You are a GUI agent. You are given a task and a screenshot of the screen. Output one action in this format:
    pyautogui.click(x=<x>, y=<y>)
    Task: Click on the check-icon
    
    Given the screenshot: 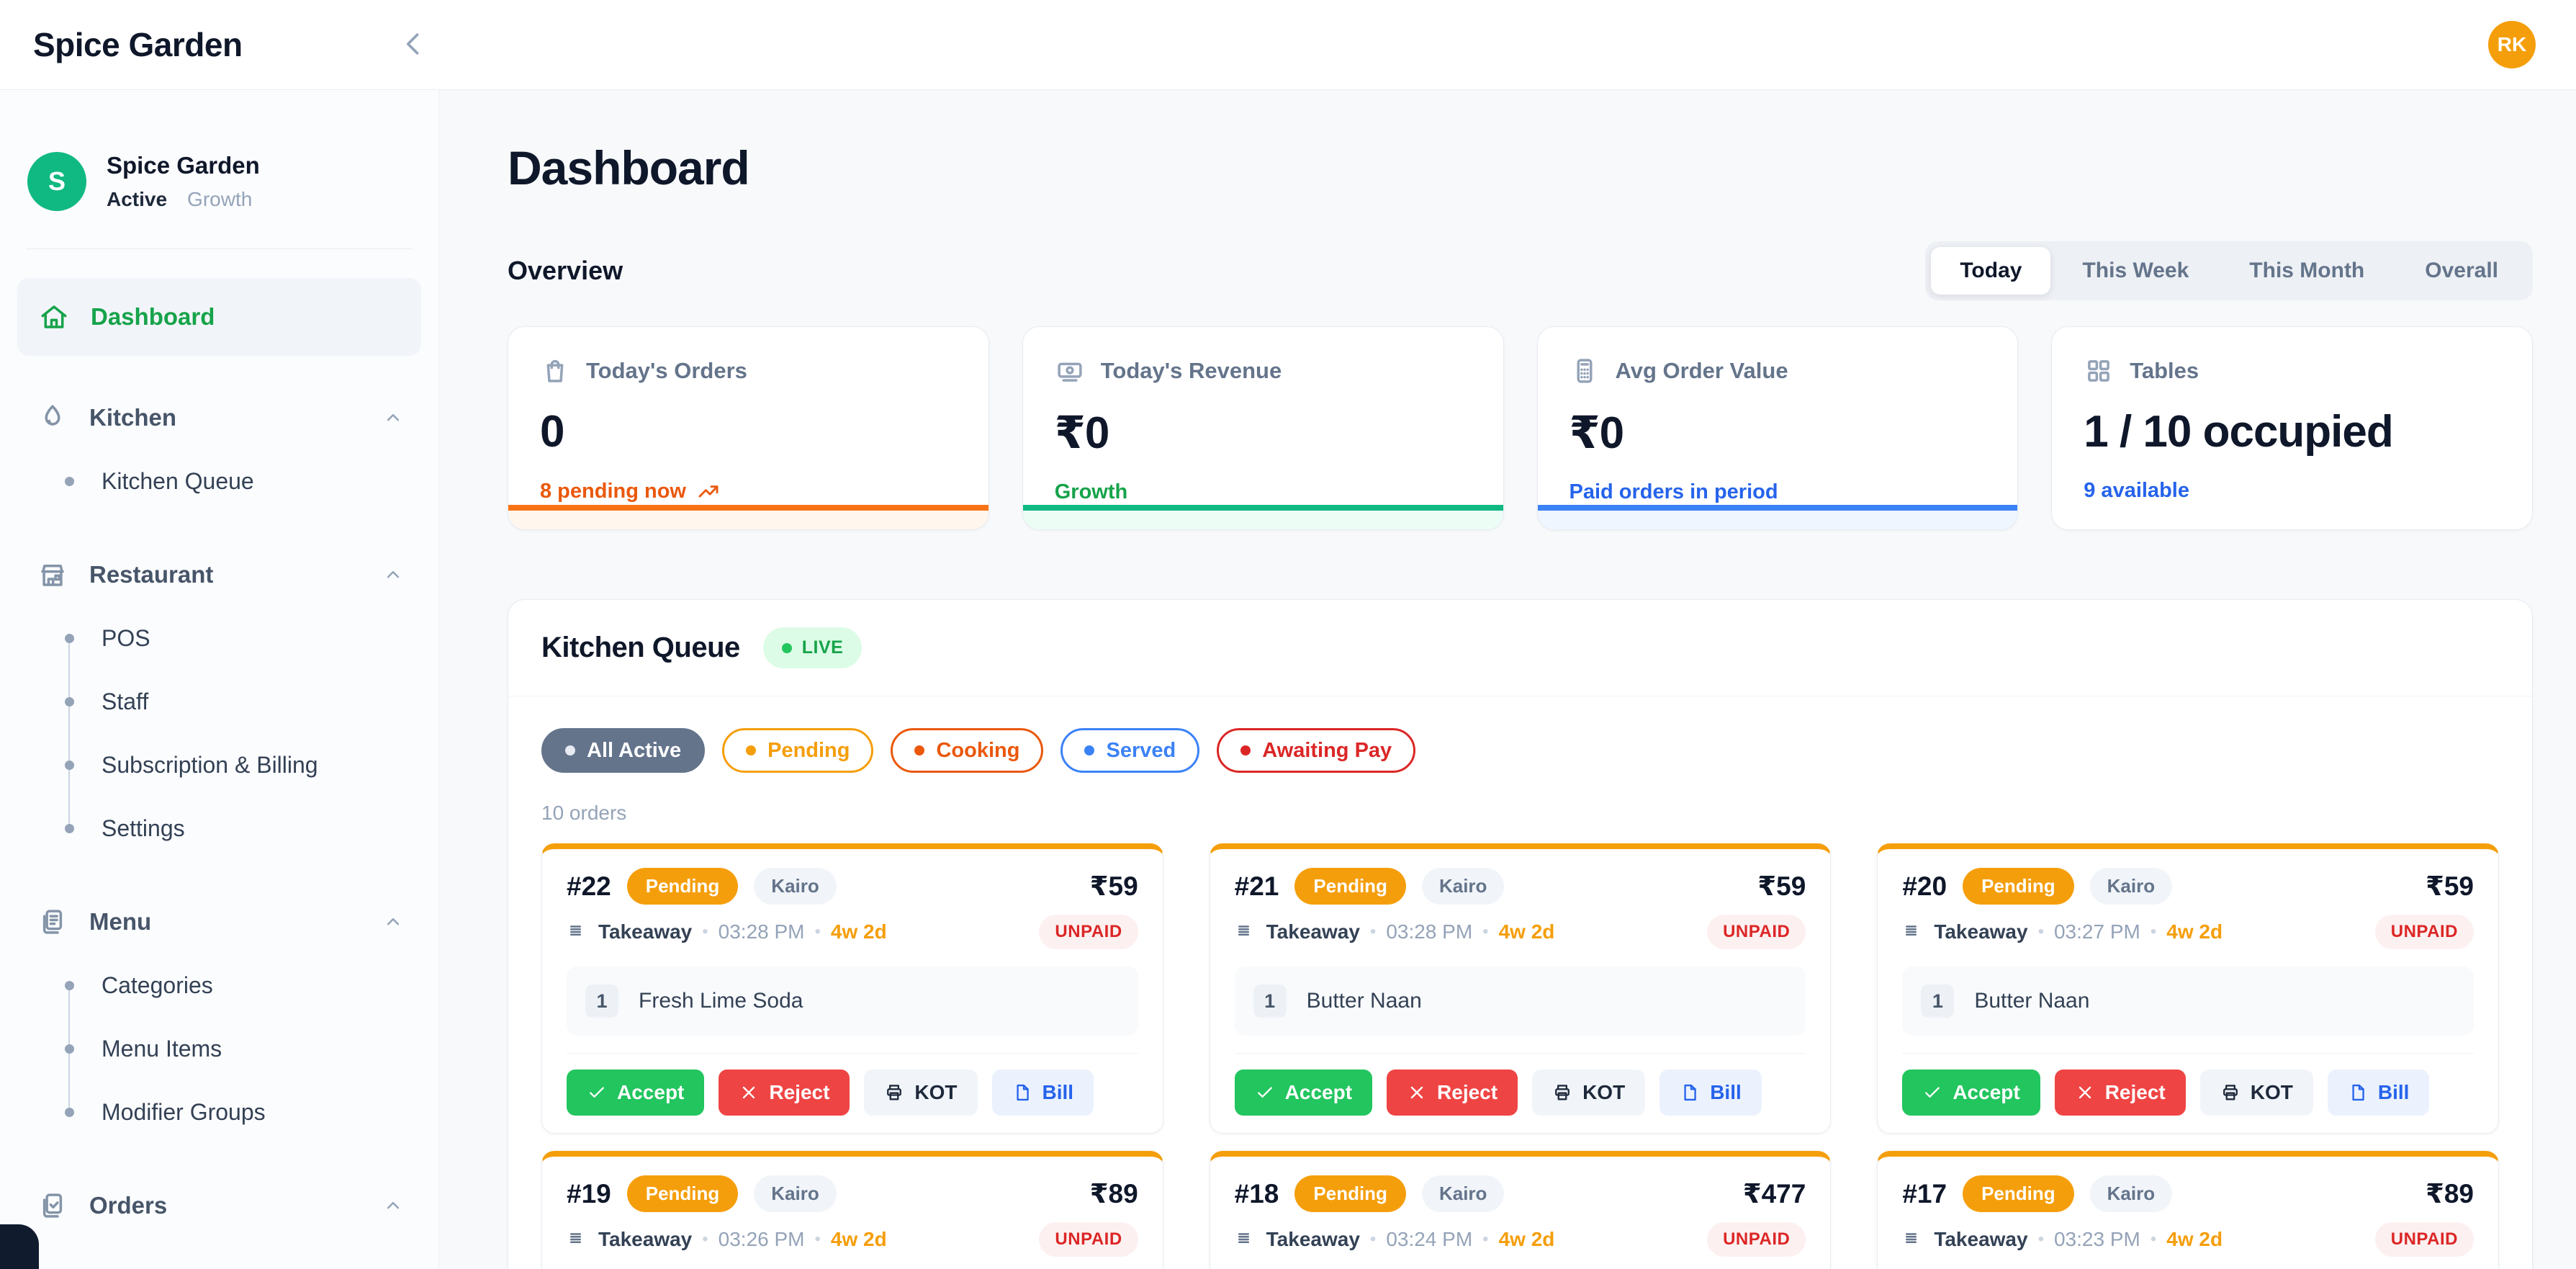 What is the action you would take?
    pyautogui.click(x=1932, y=1092)
    